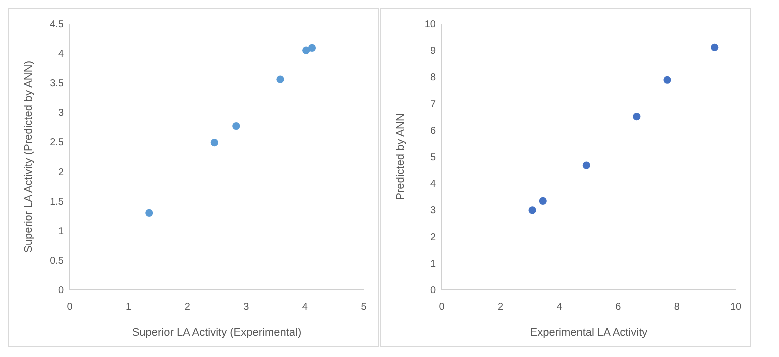 The image size is (779, 357). What do you see at coordinates (29, 157) in the screenshot?
I see `y-axis-title: Superior LA Activity (Predicted by ANN)` at bounding box center [29, 157].